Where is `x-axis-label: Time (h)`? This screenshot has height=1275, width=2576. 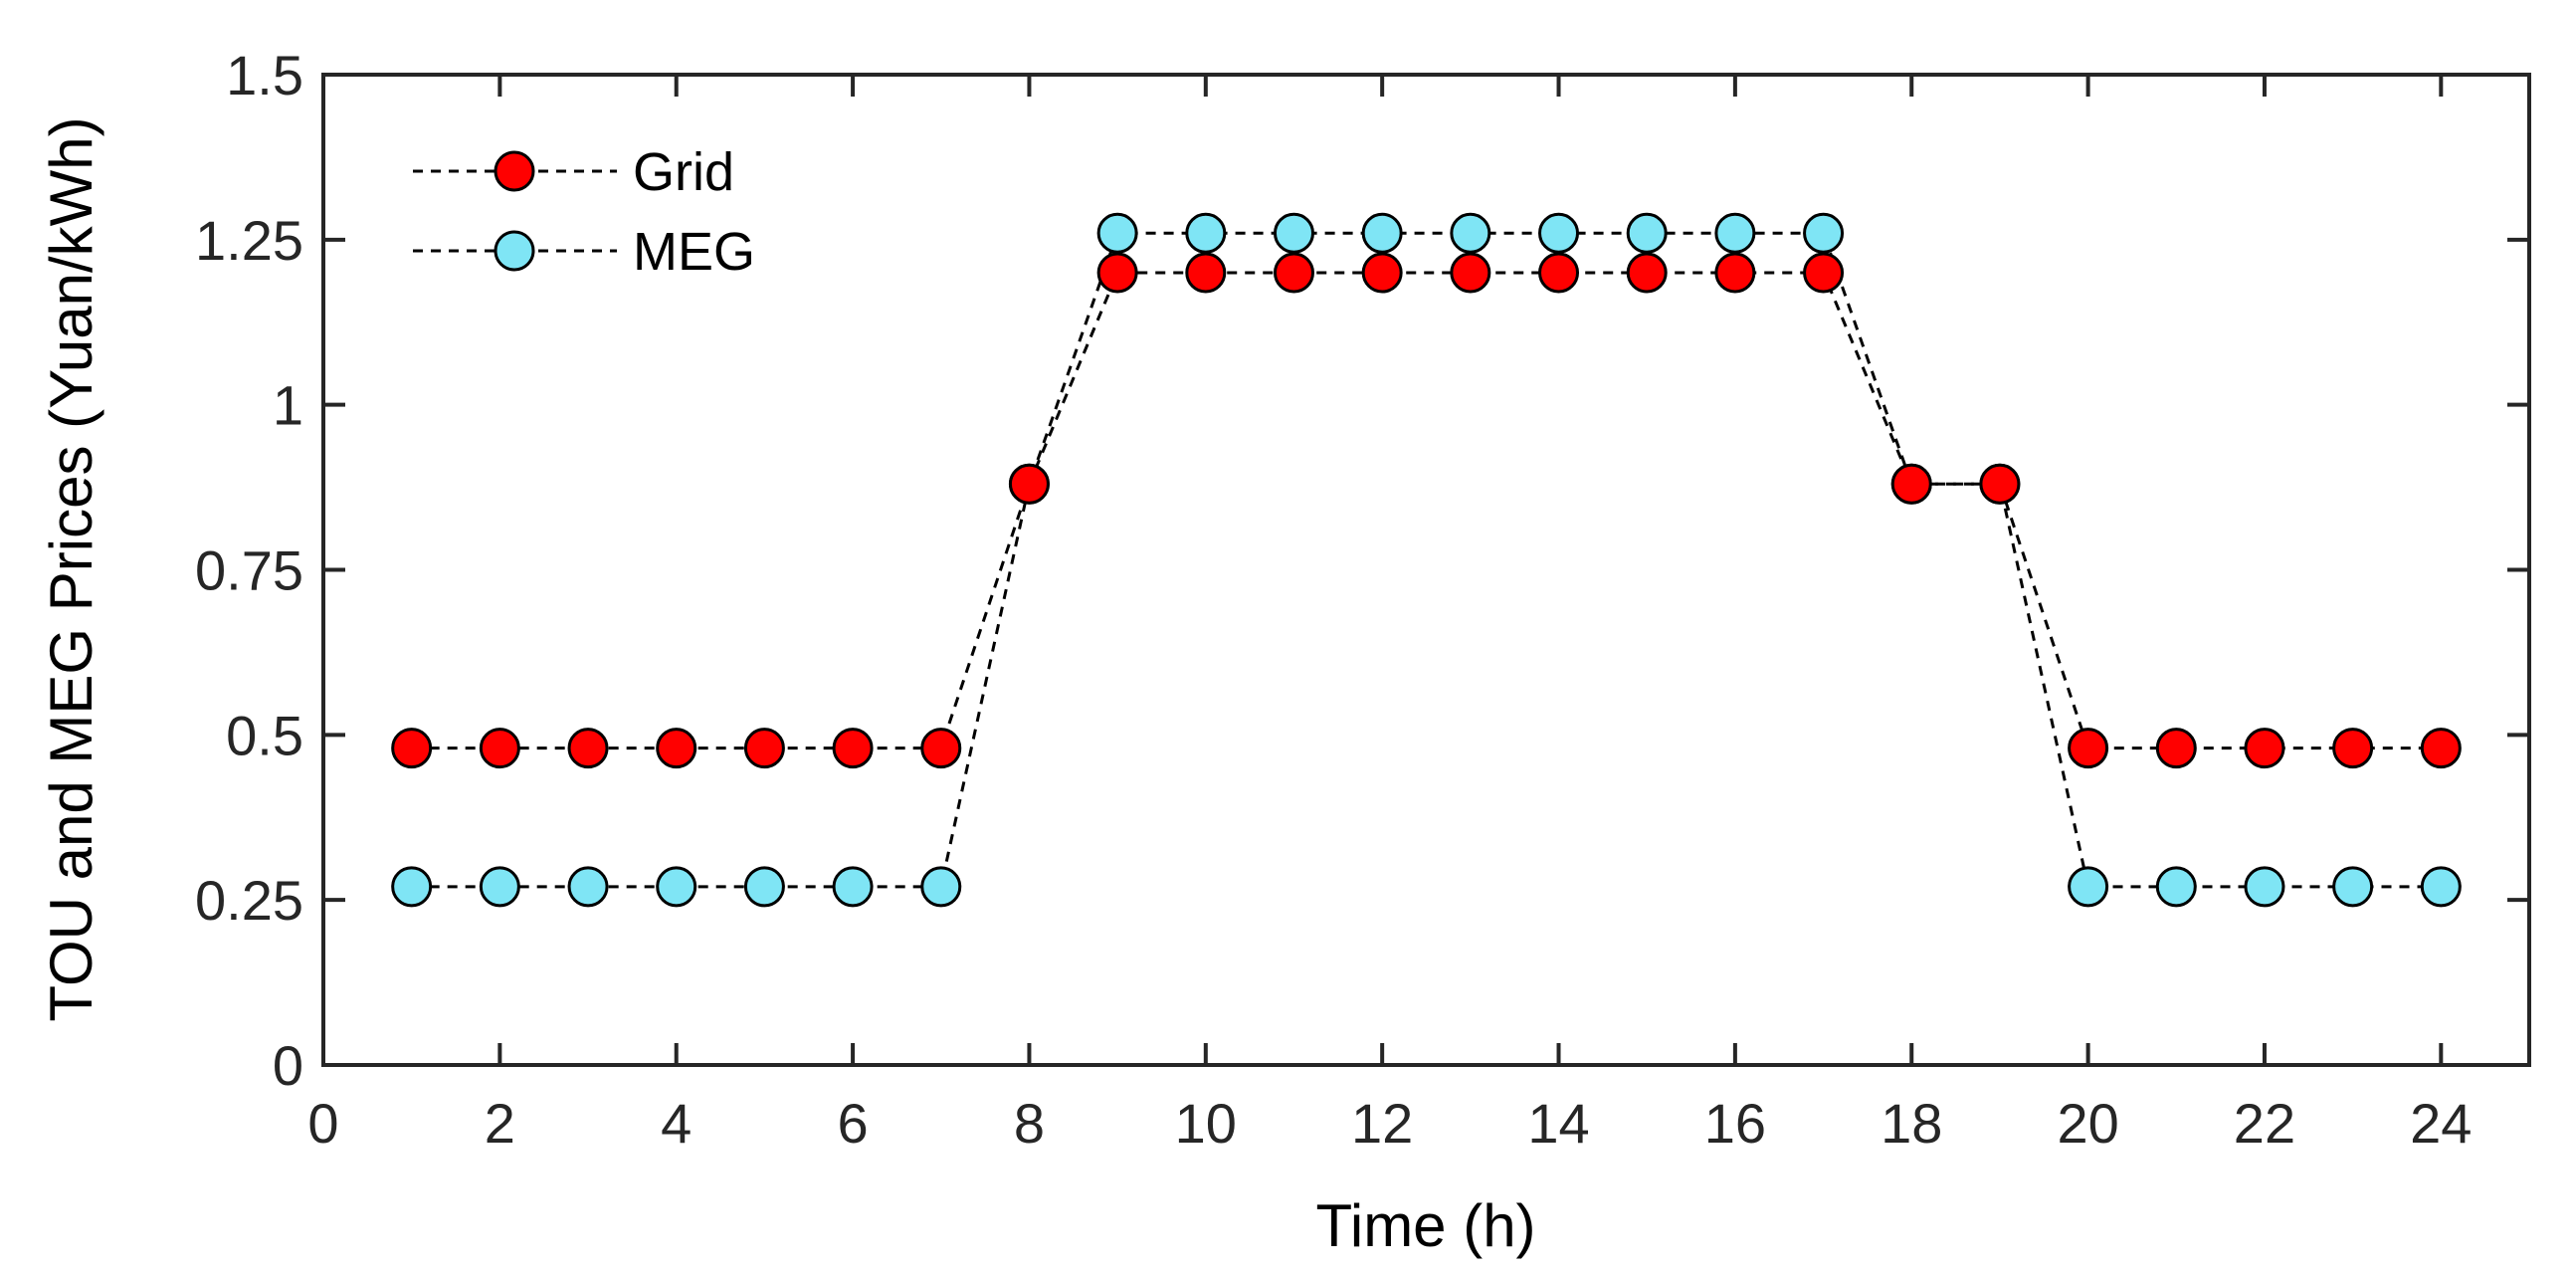
x-axis-label: Time (h) is located at coordinates (1425, 1225).